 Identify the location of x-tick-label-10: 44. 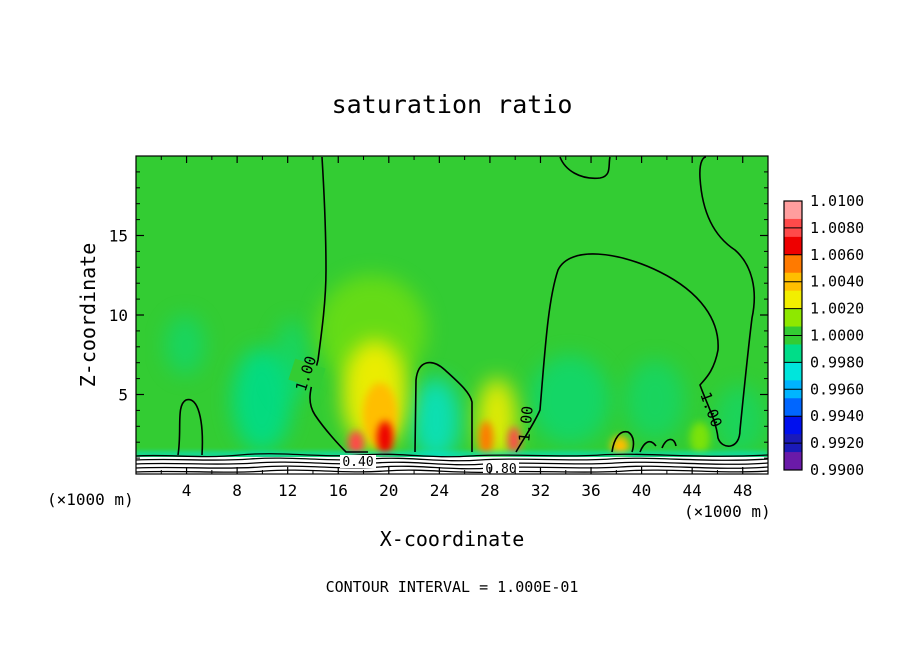
(692, 490).